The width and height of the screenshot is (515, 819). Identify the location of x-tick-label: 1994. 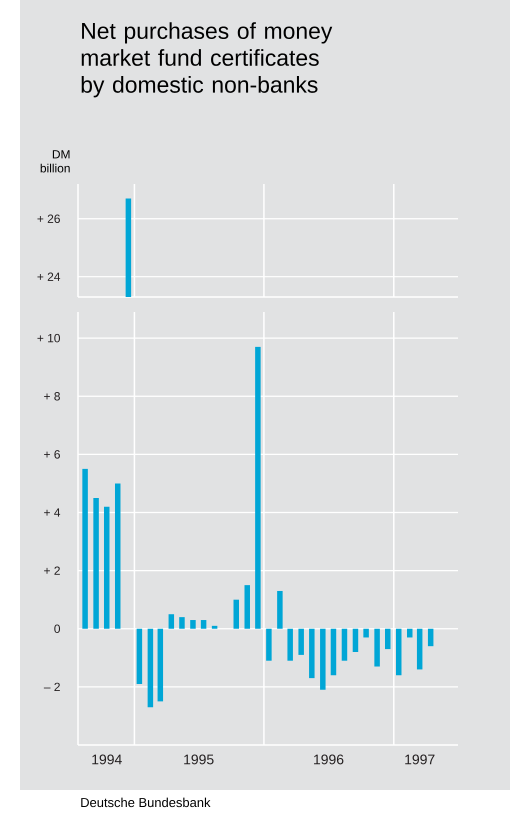
(107, 759).